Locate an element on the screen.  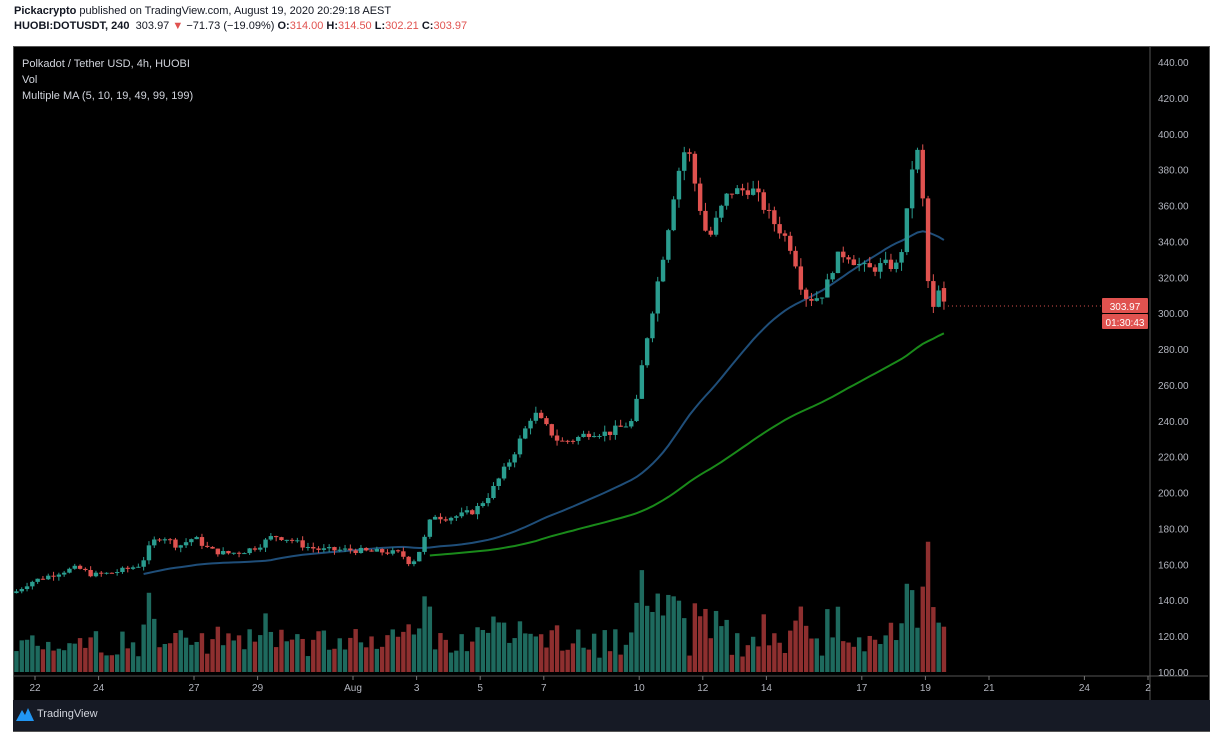
legend-volume: Vol is located at coordinates (30, 80).